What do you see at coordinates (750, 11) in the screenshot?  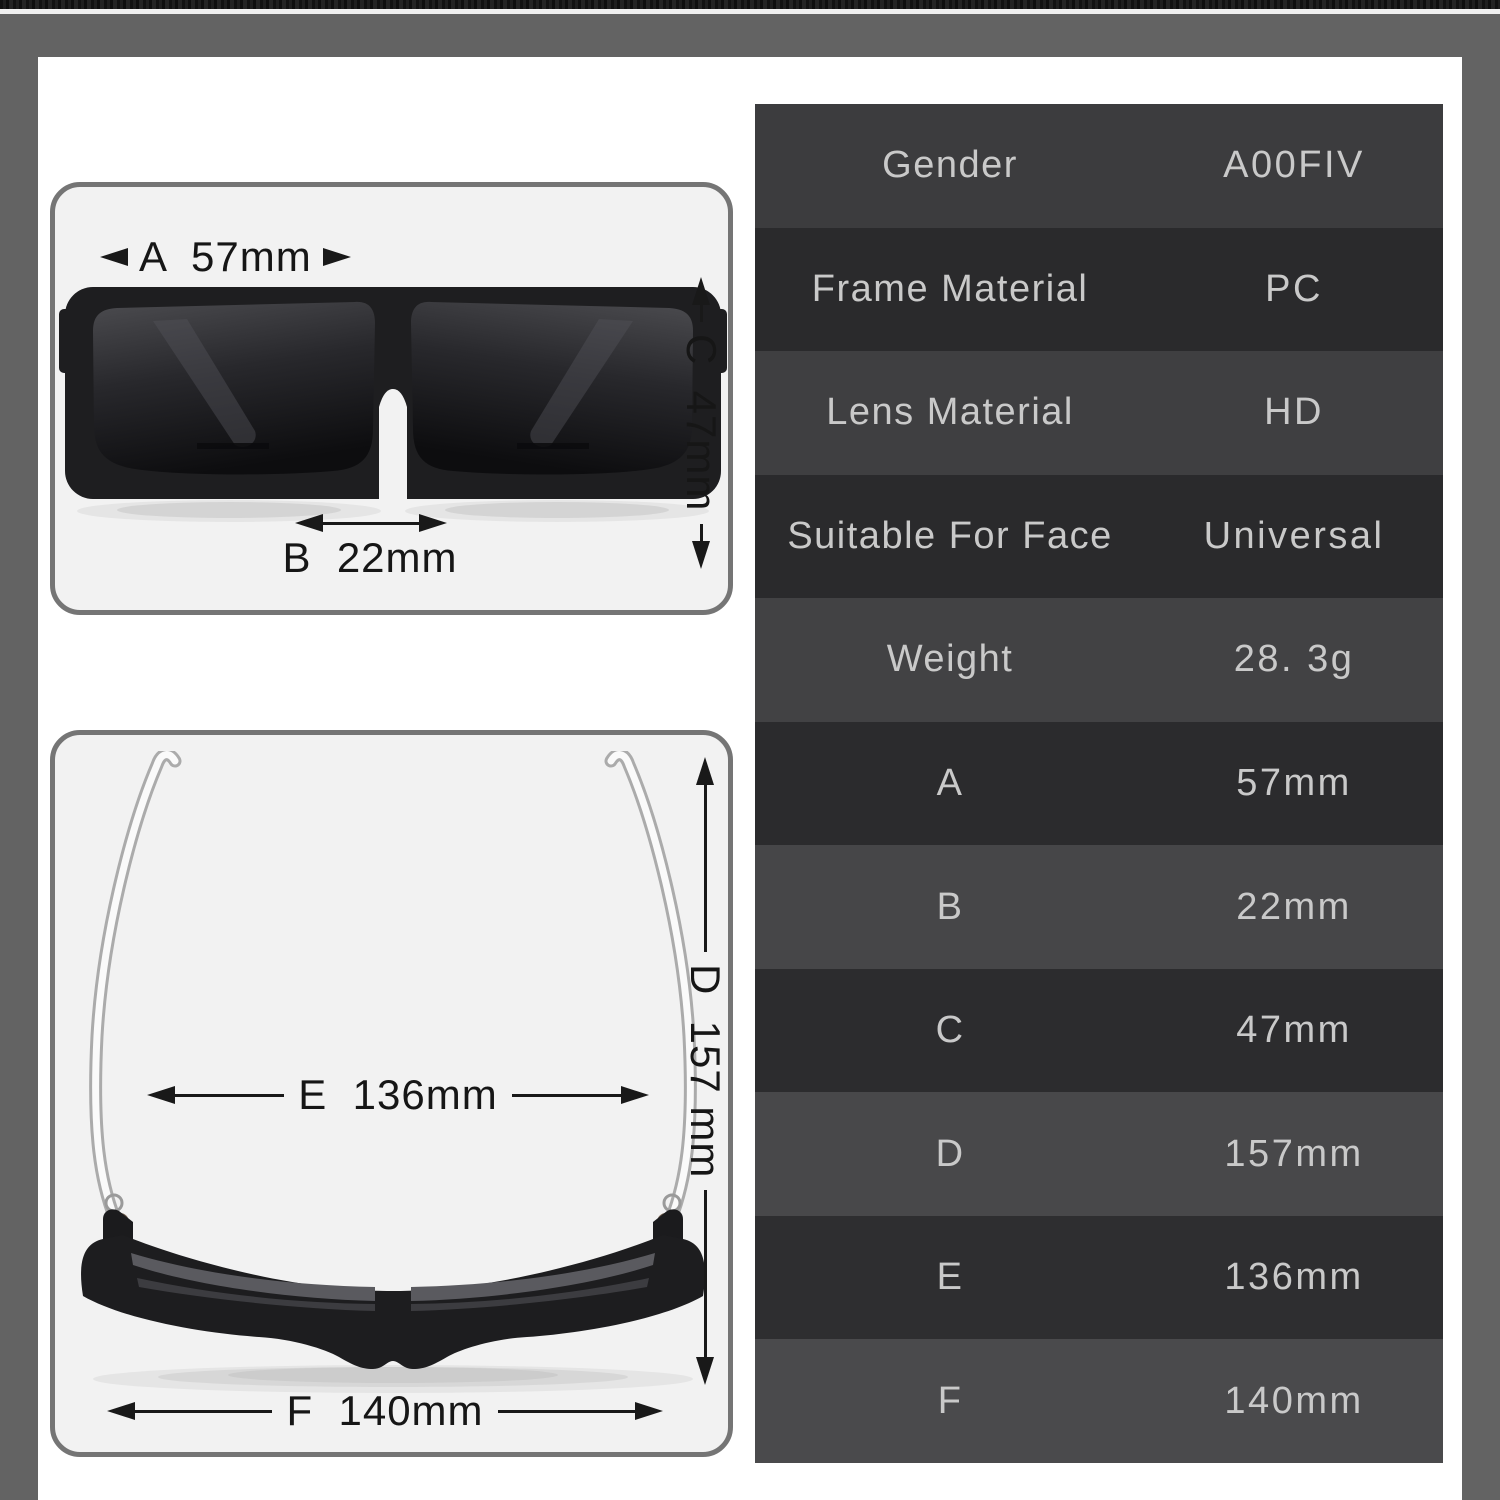 I see `top-separator-line` at bounding box center [750, 11].